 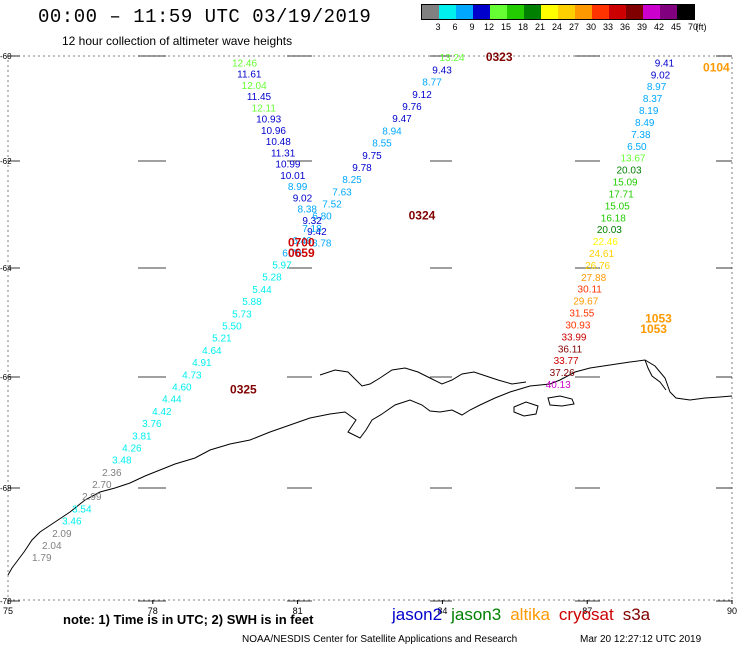 I want to click on wave-height-value: 6.80, so click(x=322, y=217).